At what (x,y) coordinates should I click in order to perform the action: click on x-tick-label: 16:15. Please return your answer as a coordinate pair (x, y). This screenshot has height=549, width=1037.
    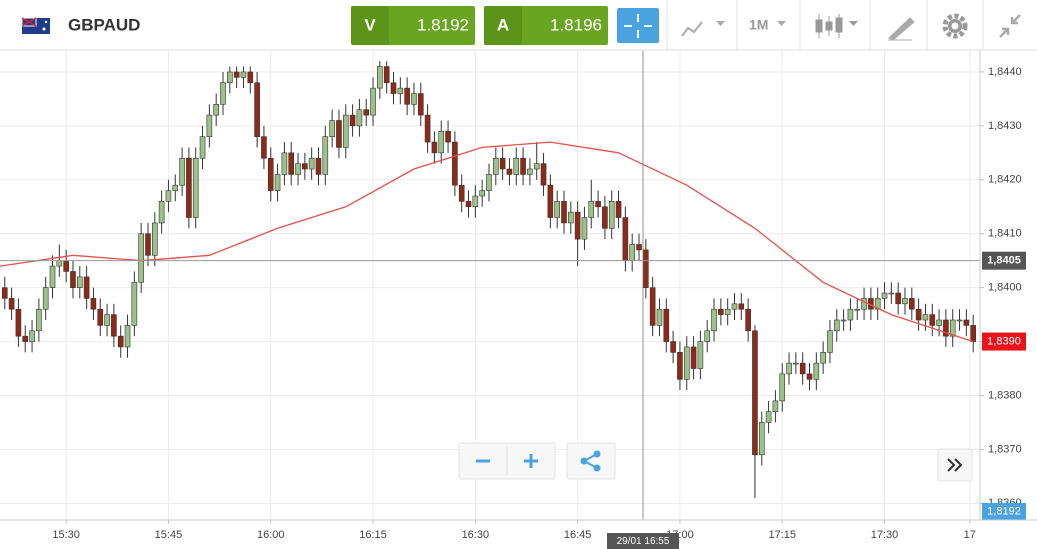
    Looking at the image, I should click on (373, 535).